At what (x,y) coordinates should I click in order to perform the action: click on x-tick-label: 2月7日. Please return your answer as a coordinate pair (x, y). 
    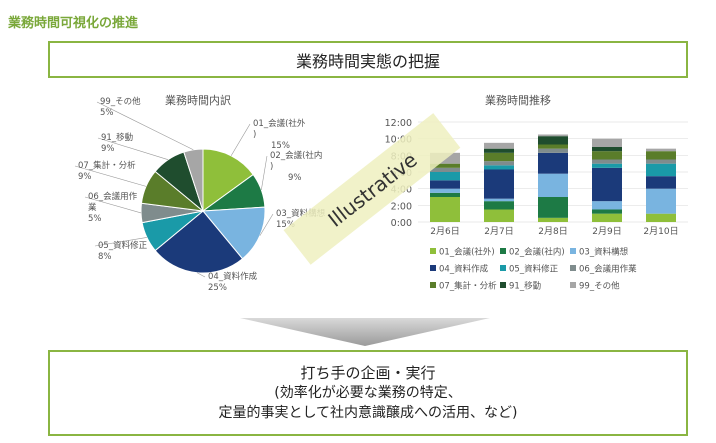
    Looking at the image, I should click on (498, 231).